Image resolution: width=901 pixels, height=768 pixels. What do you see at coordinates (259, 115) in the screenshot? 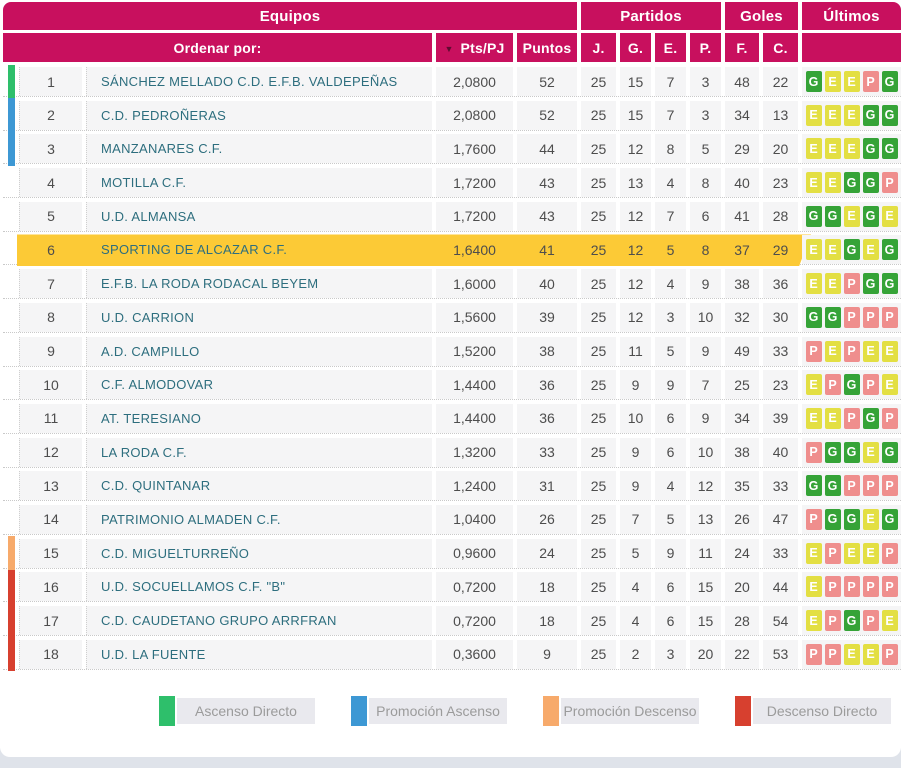
I see `team-link: C.D. PEDROÑERAS` at bounding box center [259, 115].